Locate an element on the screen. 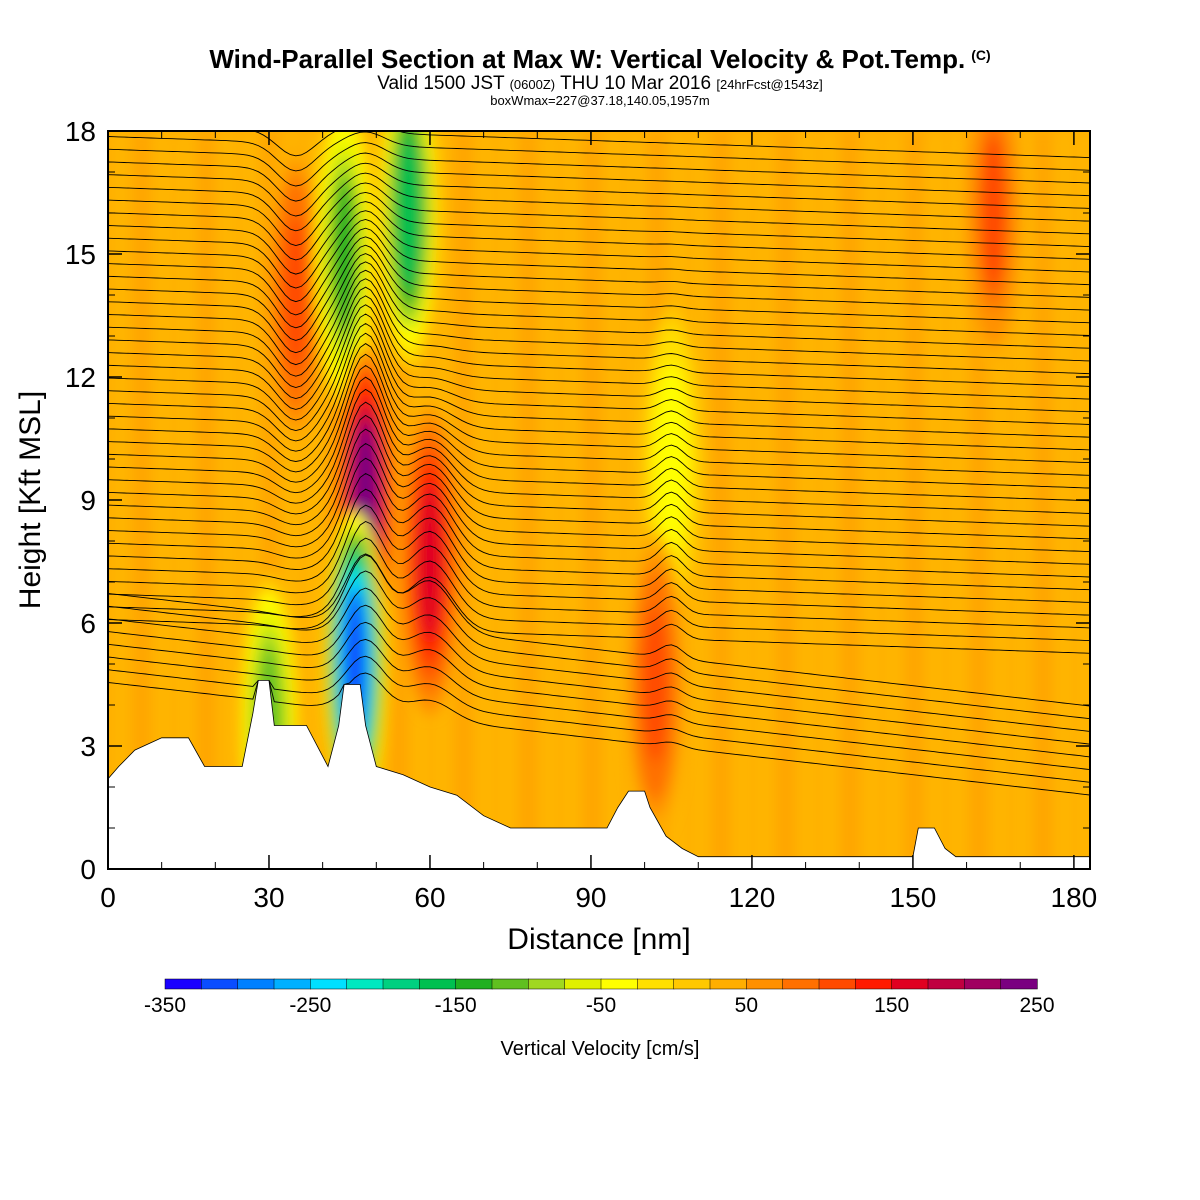  y-tick-label: 6 is located at coordinates (88, 623).